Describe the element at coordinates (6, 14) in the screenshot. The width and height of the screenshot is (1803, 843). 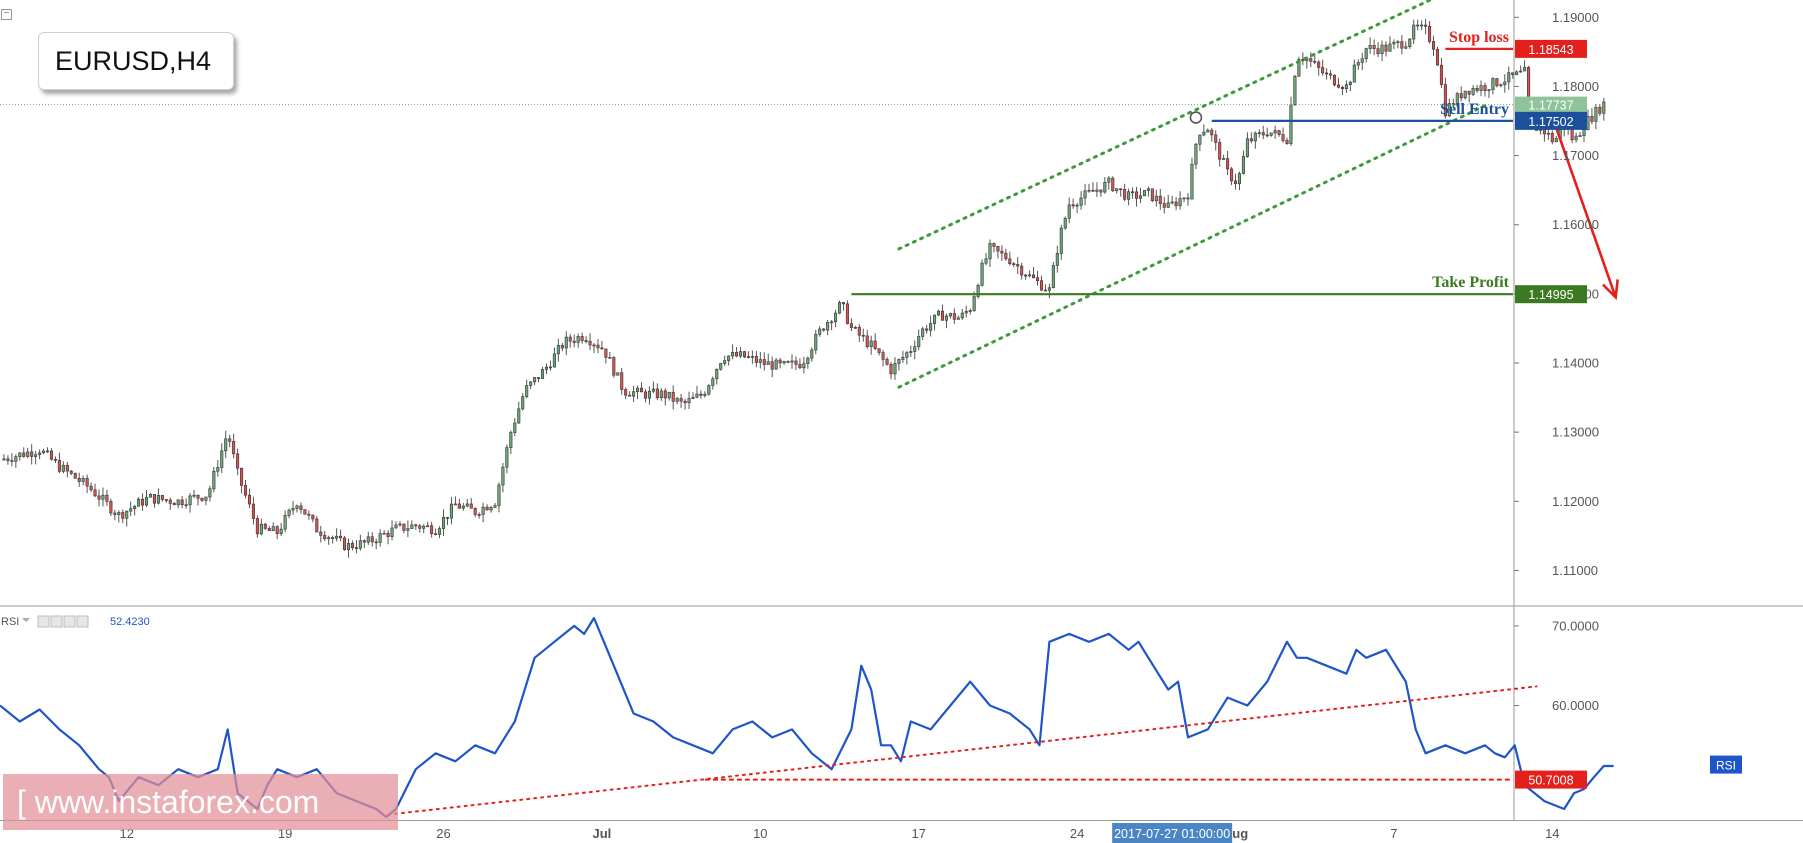
I see `collapse-icon: −` at that location.